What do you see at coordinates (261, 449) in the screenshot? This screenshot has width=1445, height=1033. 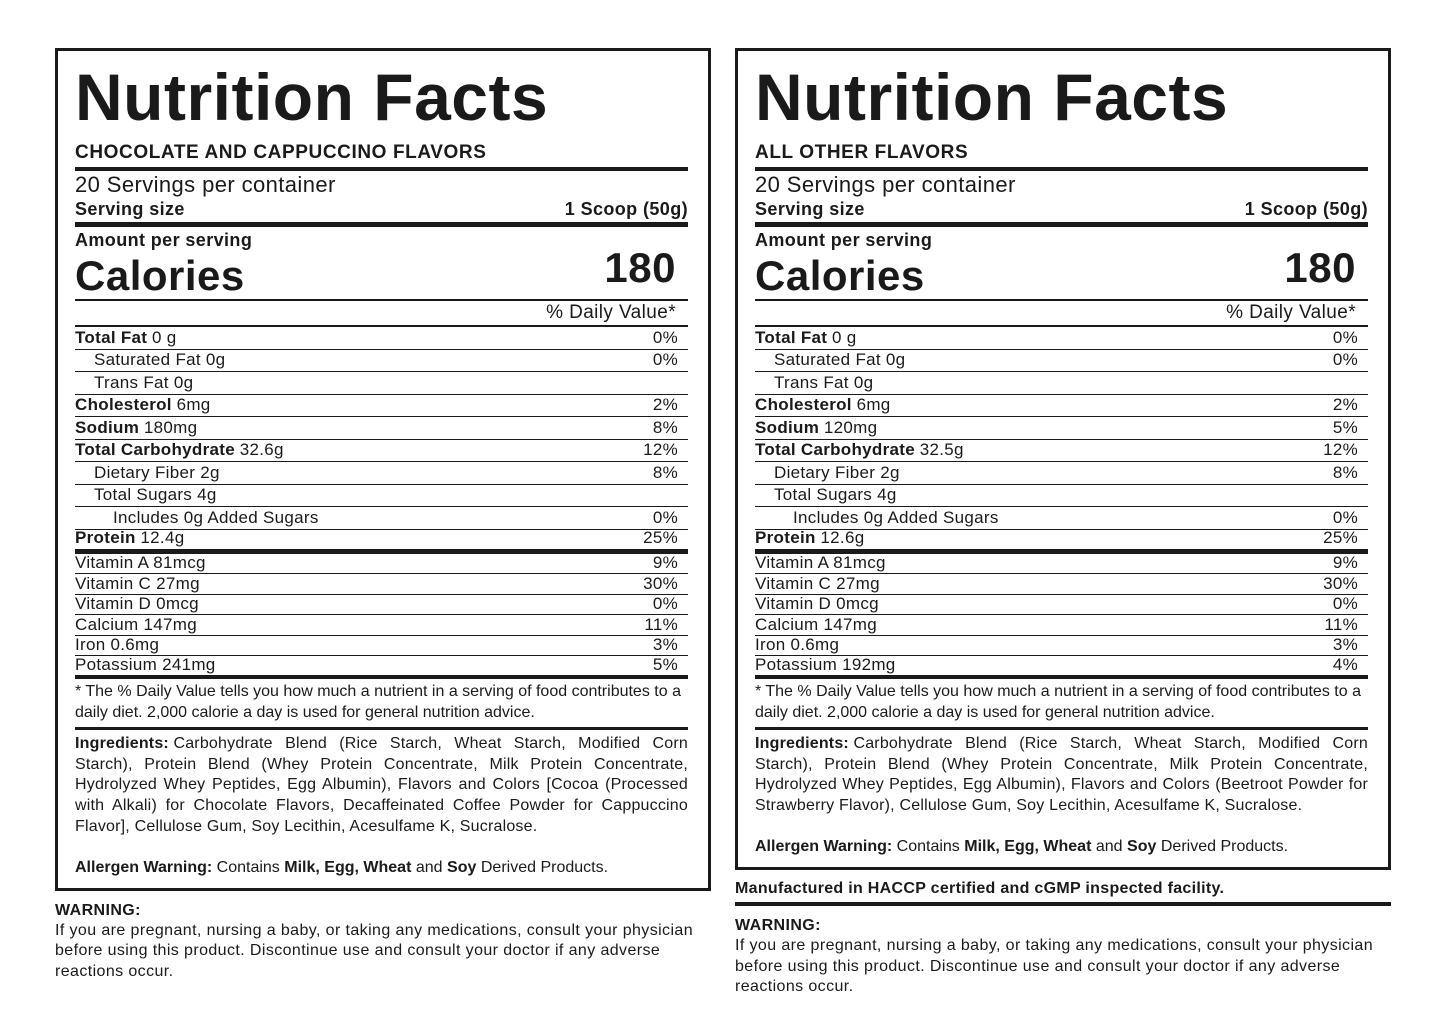 I see `nutrient-amount: 32.6g` at bounding box center [261, 449].